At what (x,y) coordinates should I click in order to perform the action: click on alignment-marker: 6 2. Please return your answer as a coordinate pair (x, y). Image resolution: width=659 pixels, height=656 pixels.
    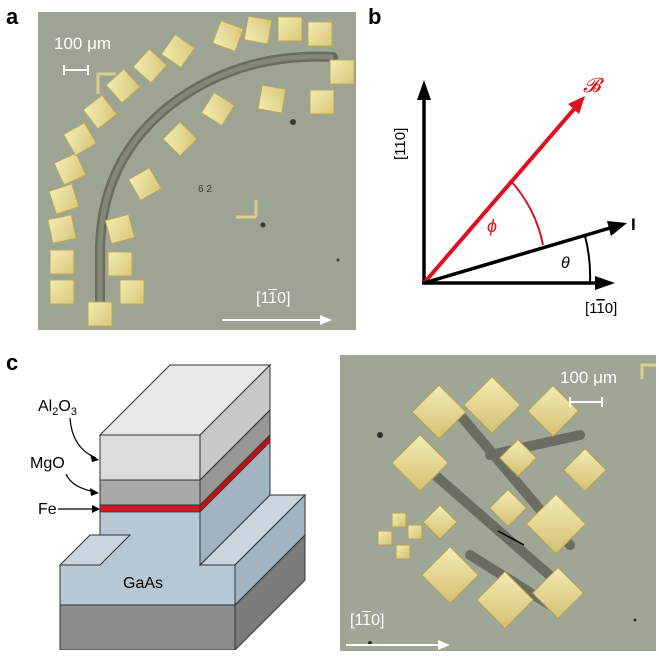
    Looking at the image, I should click on (205, 189).